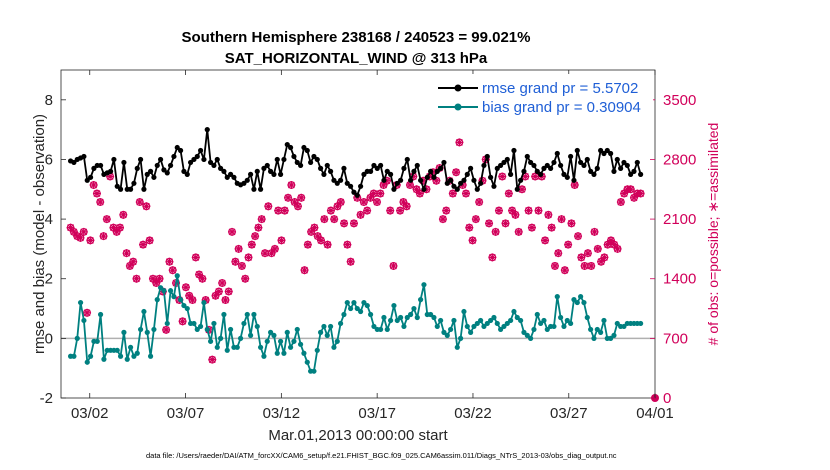 The width and height of the screenshot is (830, 470). I want to click on y-axis-right: 0 700 1400 2100 2800 3500, so click(673, 249).